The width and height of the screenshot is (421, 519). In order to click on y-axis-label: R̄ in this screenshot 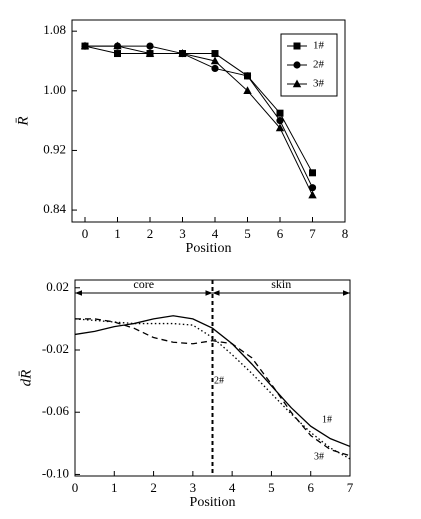, I will do `click(23, 121)`.